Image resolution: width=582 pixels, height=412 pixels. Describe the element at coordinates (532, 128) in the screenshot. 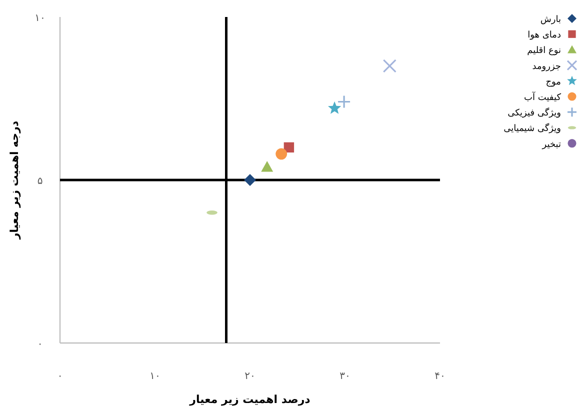

I see `legend-label: ویژگی شیمیایی` at that location.